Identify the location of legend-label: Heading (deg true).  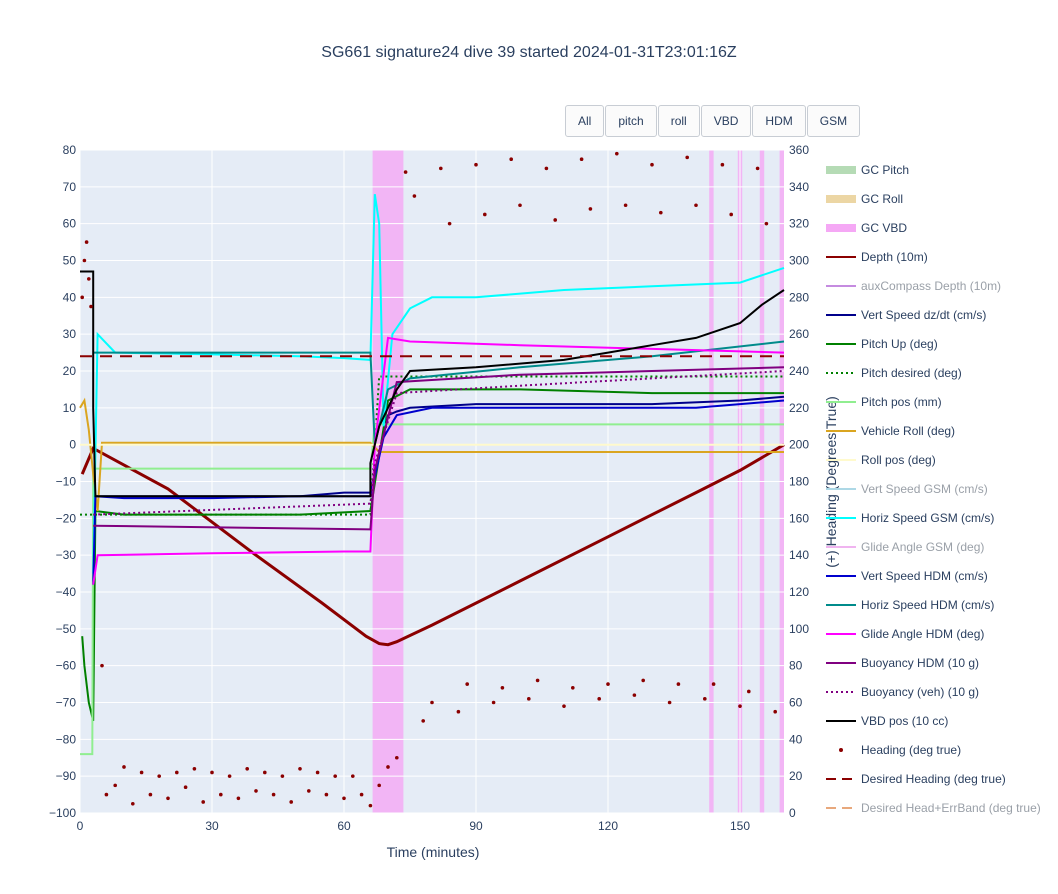
(911, 749).